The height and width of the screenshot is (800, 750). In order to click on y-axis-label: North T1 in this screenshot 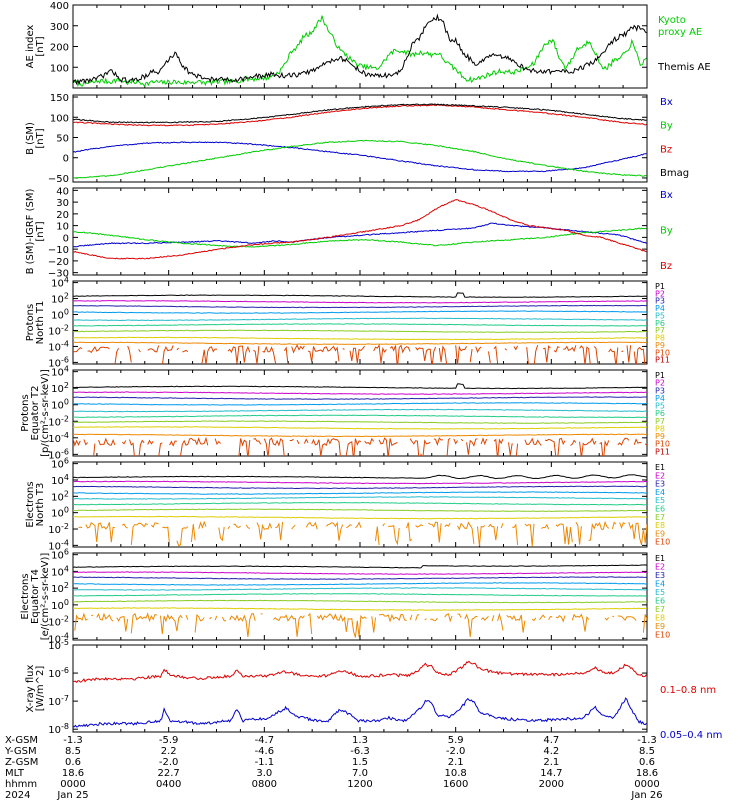, I will do `click(40, 323)`.